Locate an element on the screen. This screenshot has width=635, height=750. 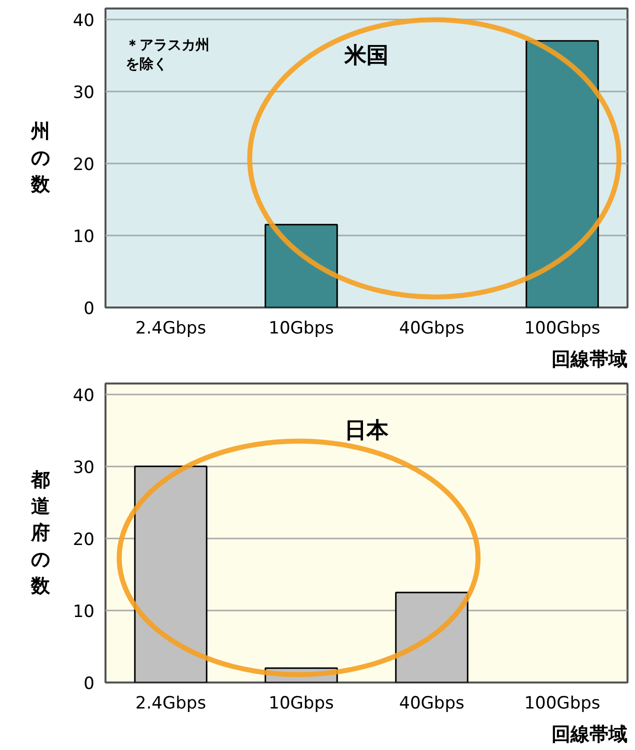
y-axis-title: 州の数 is located at coordinates (40, 158).